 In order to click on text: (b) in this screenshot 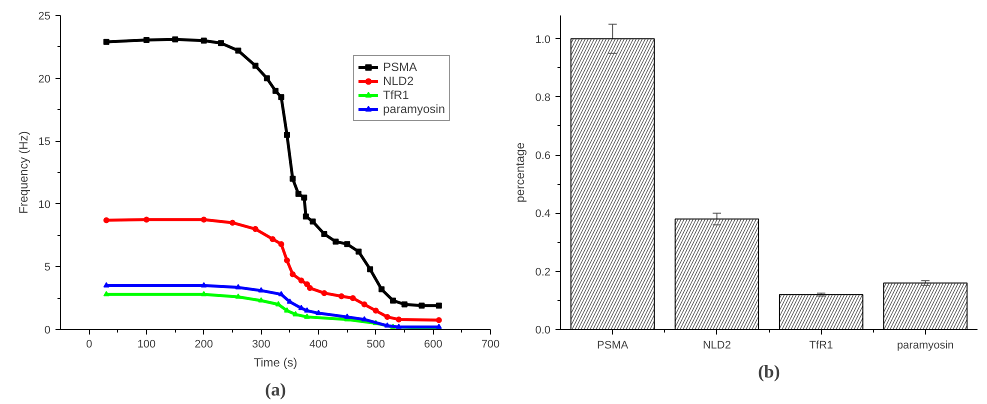, I will do `click(769, 372)`.